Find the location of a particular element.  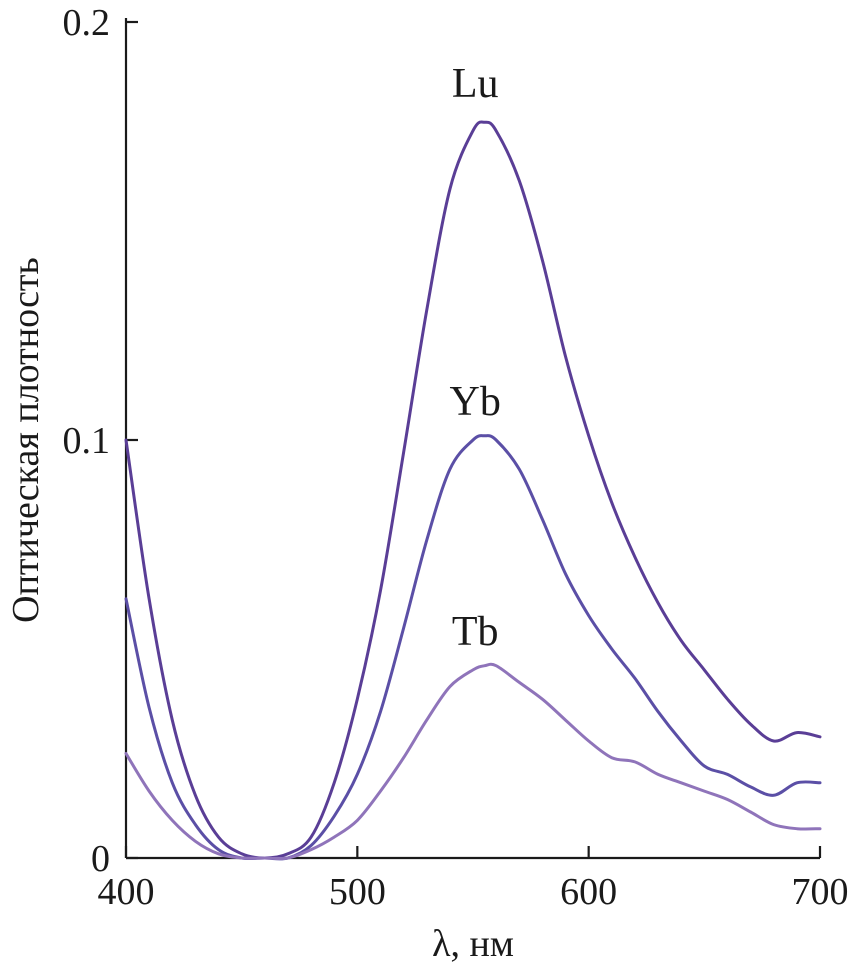

y-tick-label: 0.1 is located at coordinates (87, 441).